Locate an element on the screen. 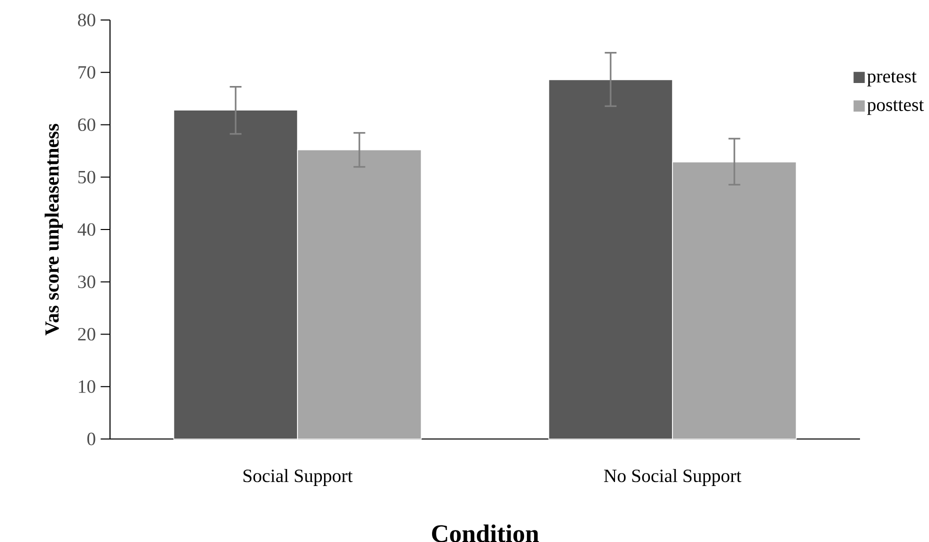 This screenshot has height=542, width=929. y-tick-label: 30 is located at coordinates (87, 282).